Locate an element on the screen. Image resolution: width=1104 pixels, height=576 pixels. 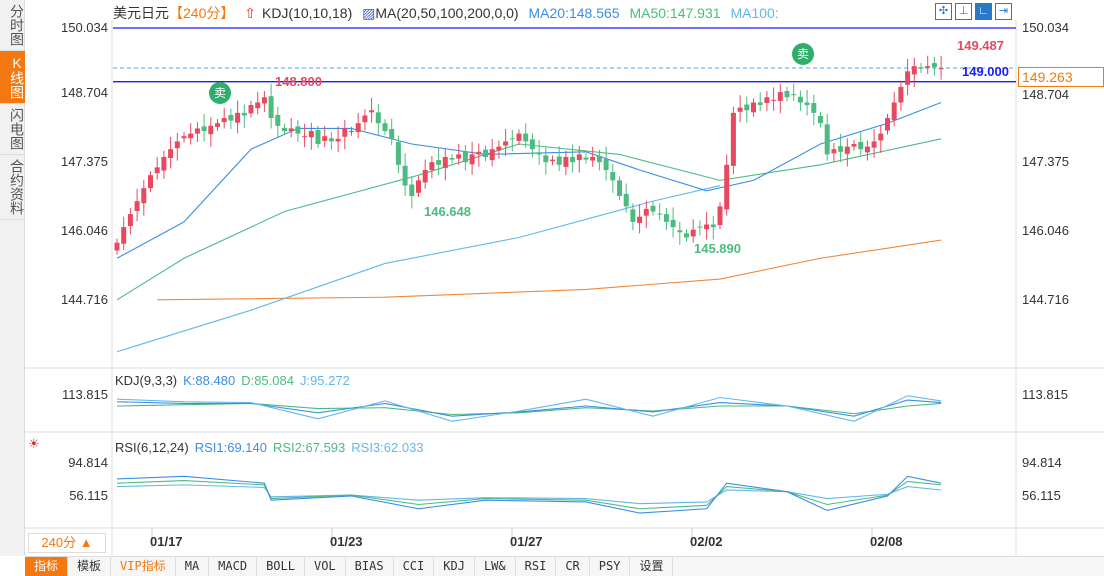
tab-contract-info: 合约资料 is located at coordinates (12, 187).